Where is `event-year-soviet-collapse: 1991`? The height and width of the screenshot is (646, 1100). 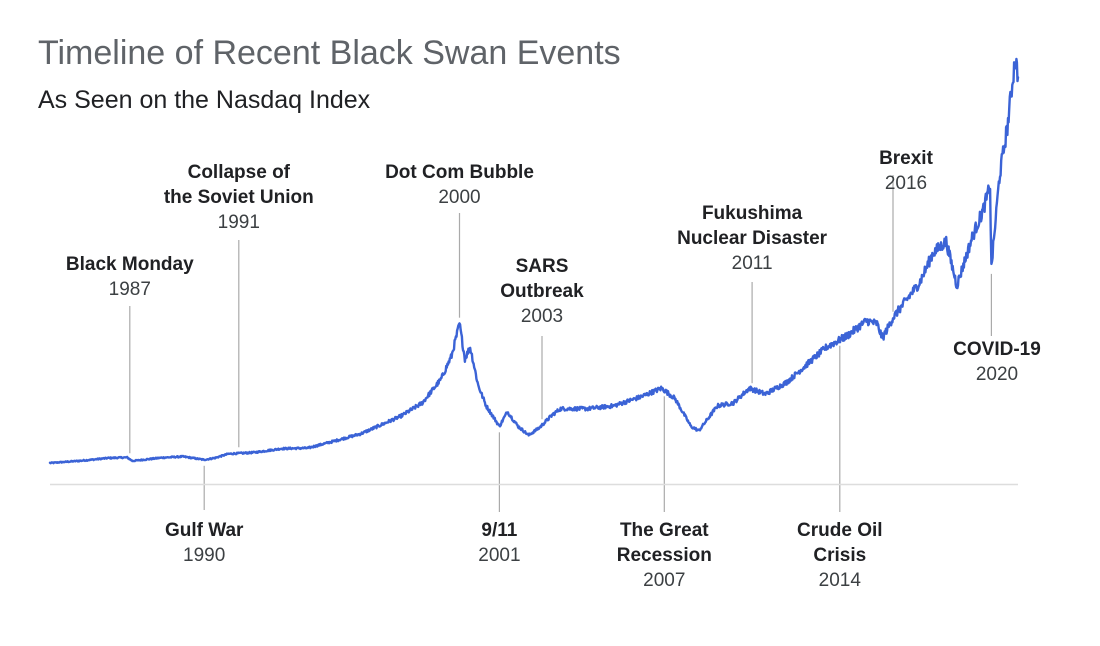
event-year-soviet-collapse: 1991 is located at coordinates (239, 222).